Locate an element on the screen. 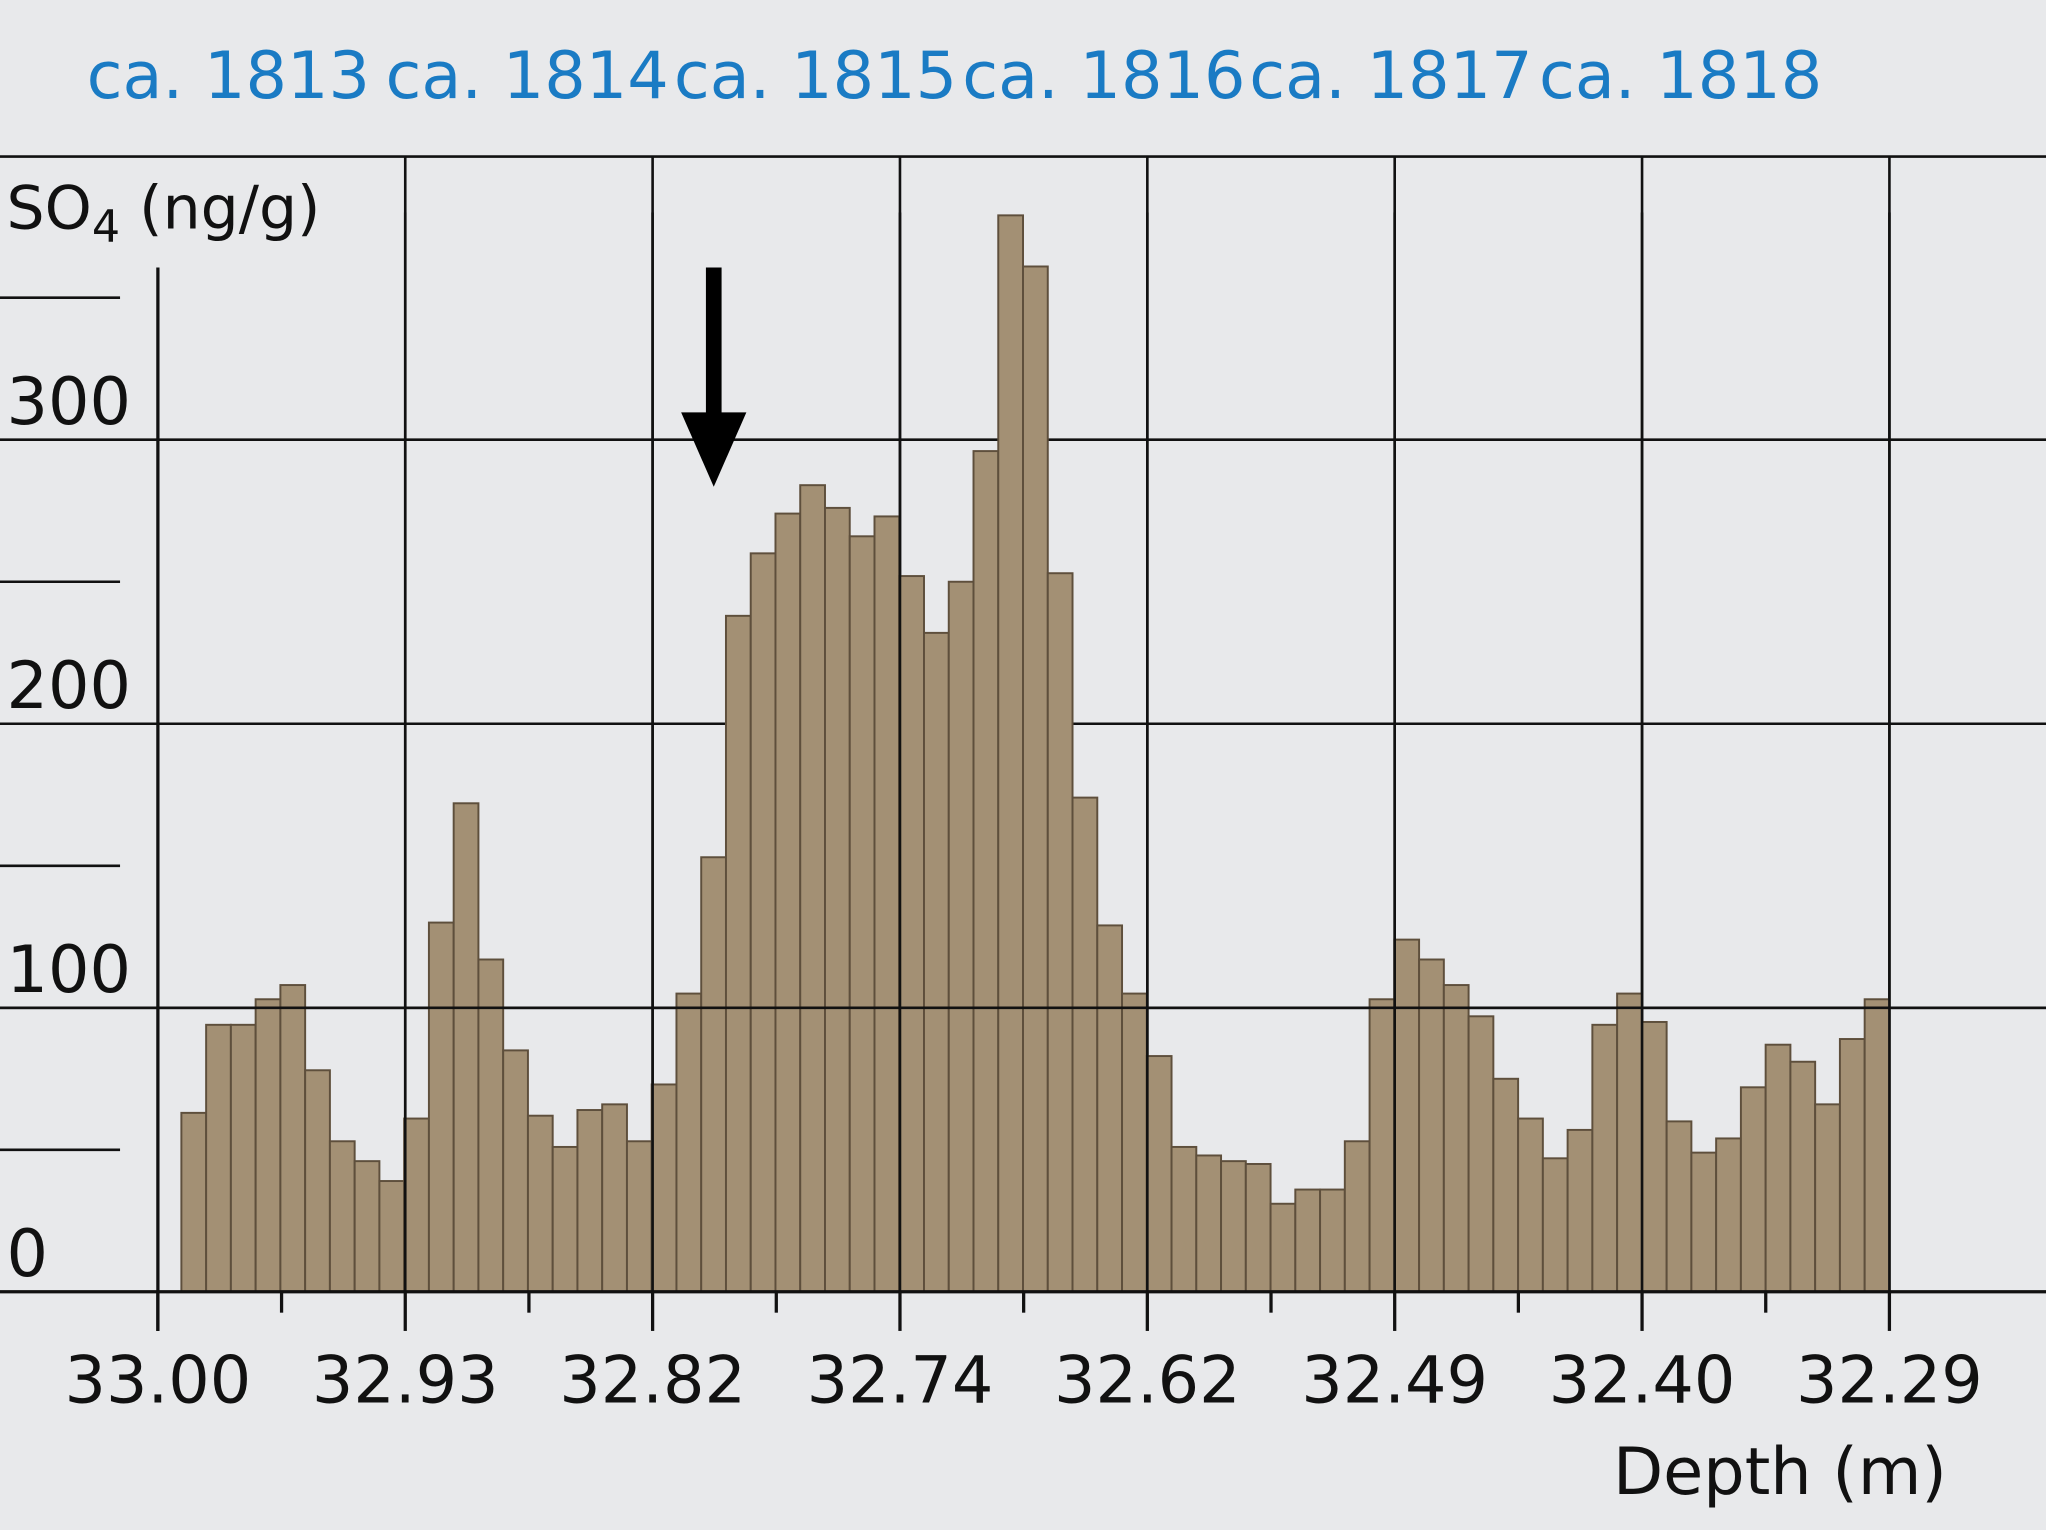 The height and width of the screenshot is (1534, 2046). year-label: ca. 1815 is located at coordinates (815, 76).